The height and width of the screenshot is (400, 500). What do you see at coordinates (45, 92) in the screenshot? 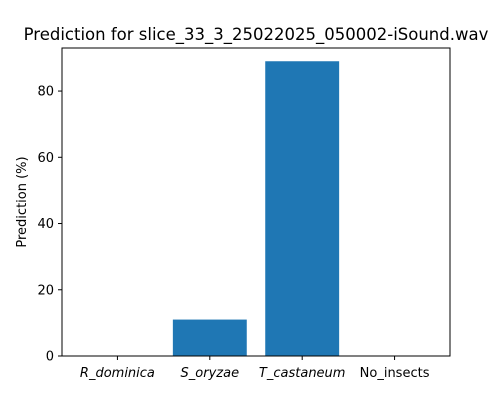
I see `y-tick-label: 80` at bounding box center [45, 92].